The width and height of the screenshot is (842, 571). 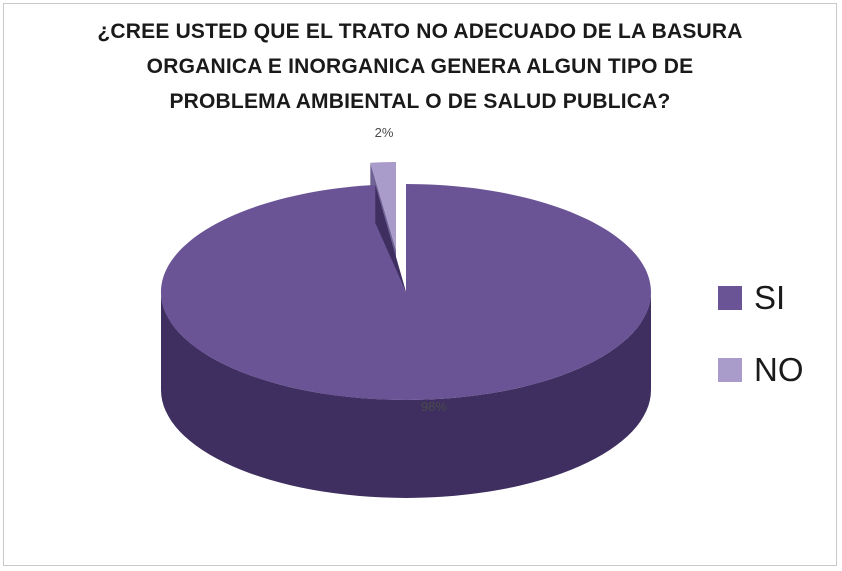 I want to click on chart-title-line-3: PROBLEMA AMBIENTAL O DE SALUD PUBLICA?, so click(x=420, y=101).